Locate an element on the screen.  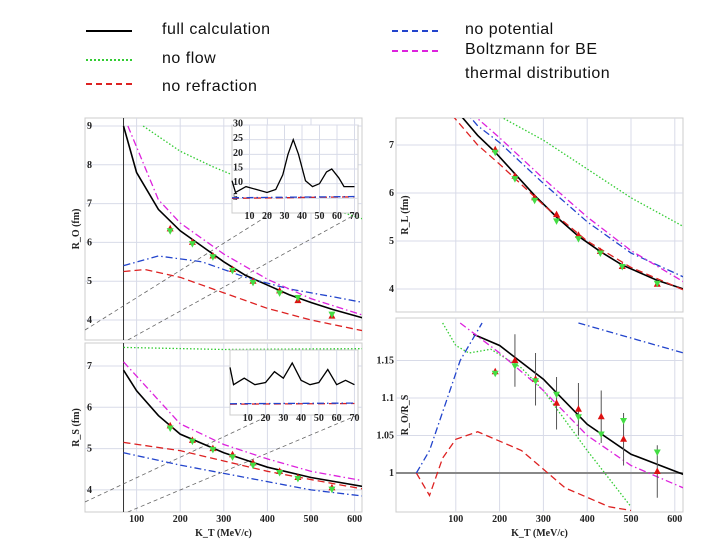
y-axis-label: R_L (fm) is located at coordinates (405, 214).